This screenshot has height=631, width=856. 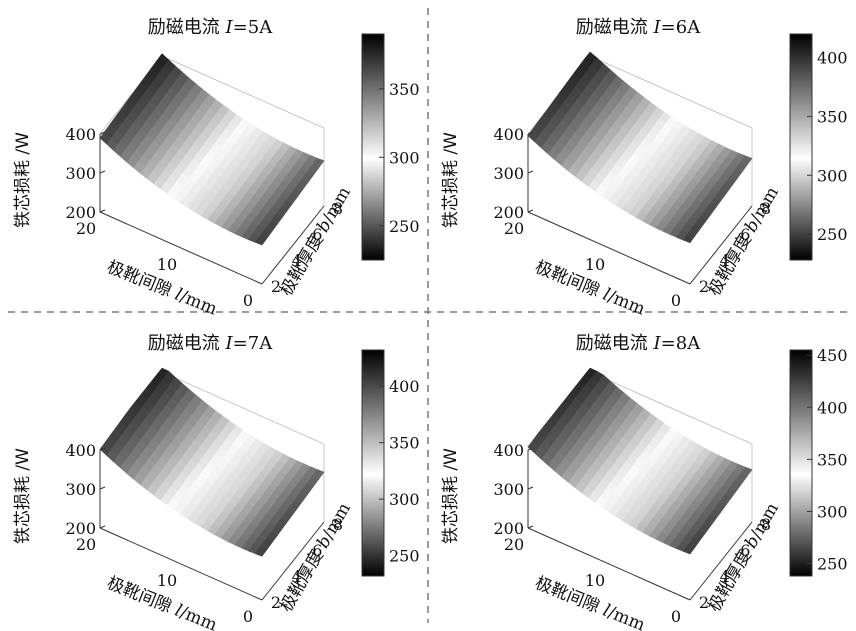 I want to click on panel-title: 励磁电流 I=7A, so click(x=210, y=343).